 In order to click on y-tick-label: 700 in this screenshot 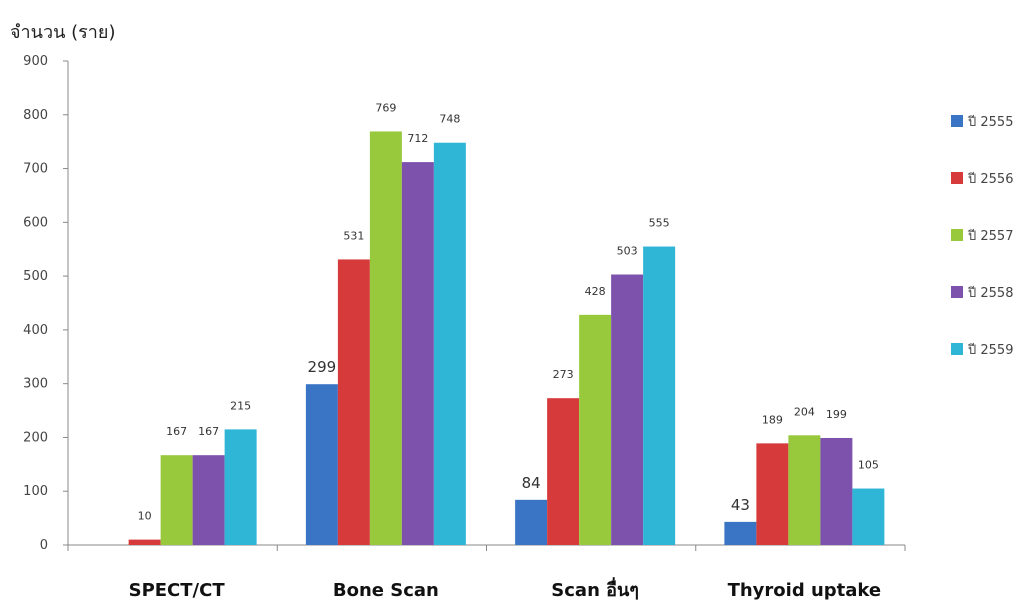, I will do `click(35, 169)`.